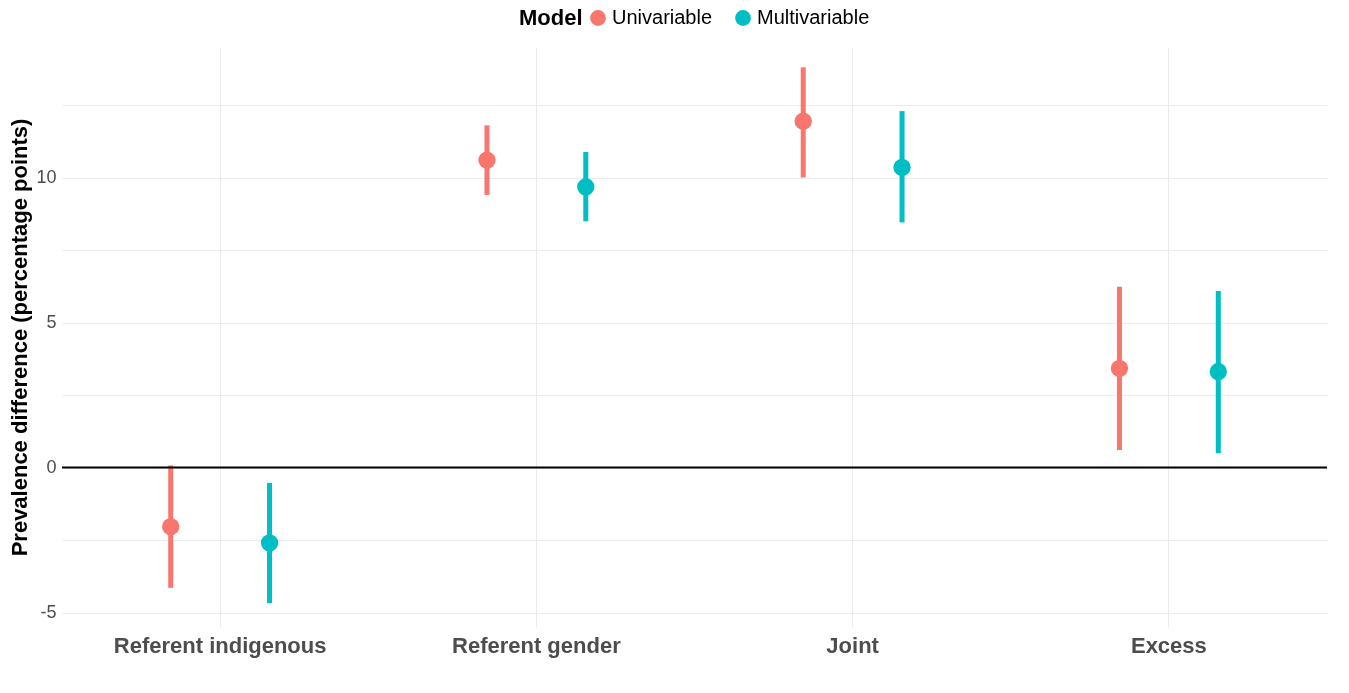 The image size is (1349, 693). Describe the element at coordinates (51, 467) in the screenshot. I see `y-tick-label: 0` at that location.